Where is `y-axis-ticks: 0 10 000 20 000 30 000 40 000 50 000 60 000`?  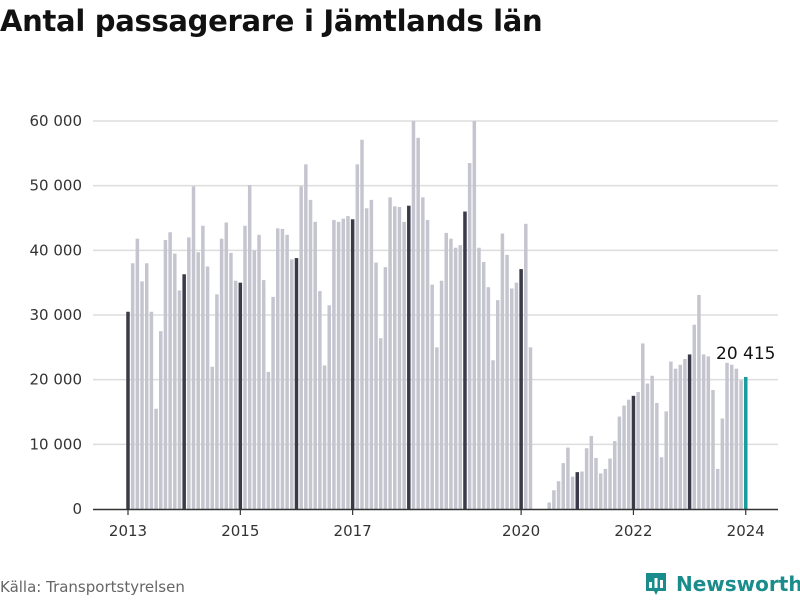 y-axis-ticks: 0 10 000 20 000 30 000 40 000 50 000 60 000 is located at coordinates (56, 315).